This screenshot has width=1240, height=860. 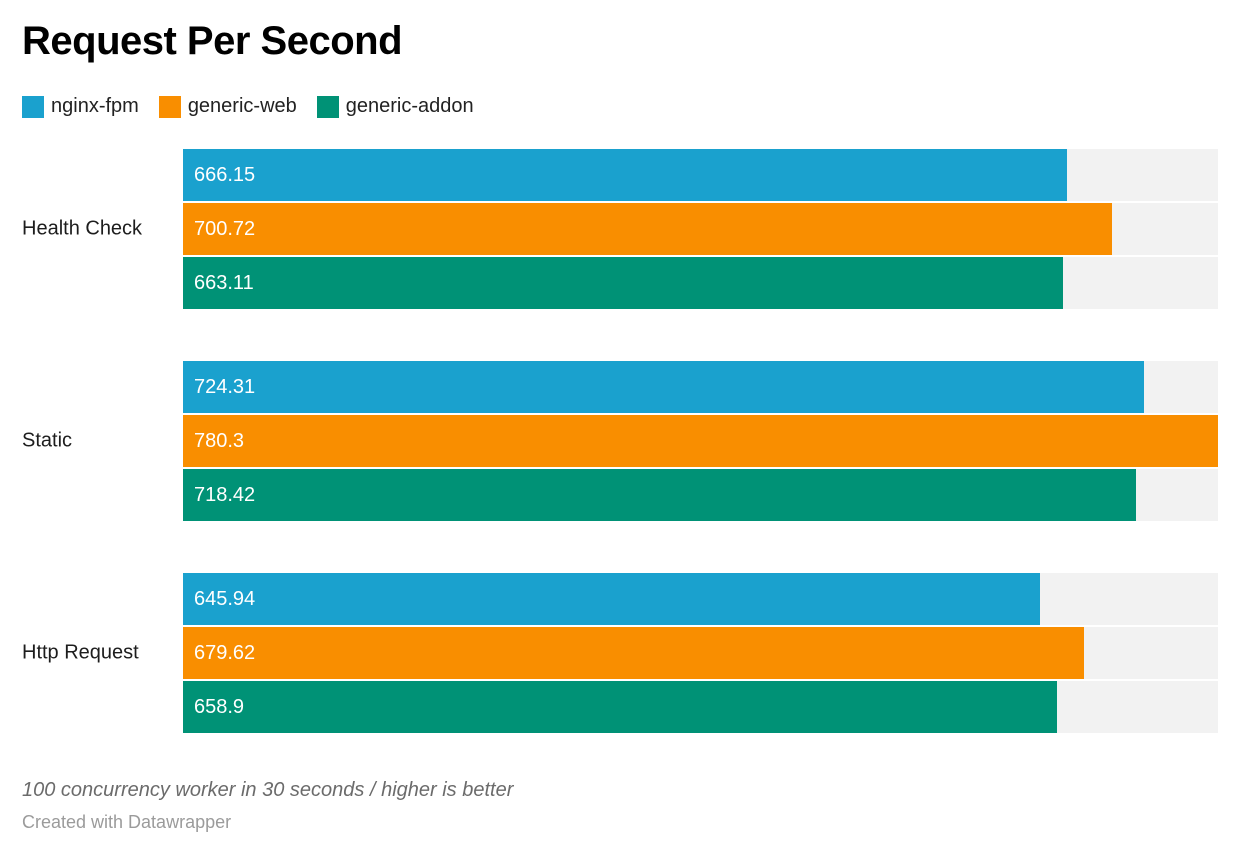 What do you see at coordinates (620, 106) in the screenshot?
I see `chart-legend: nginx-fpm generic-web generic-addon` at bounding box center [620, 106].